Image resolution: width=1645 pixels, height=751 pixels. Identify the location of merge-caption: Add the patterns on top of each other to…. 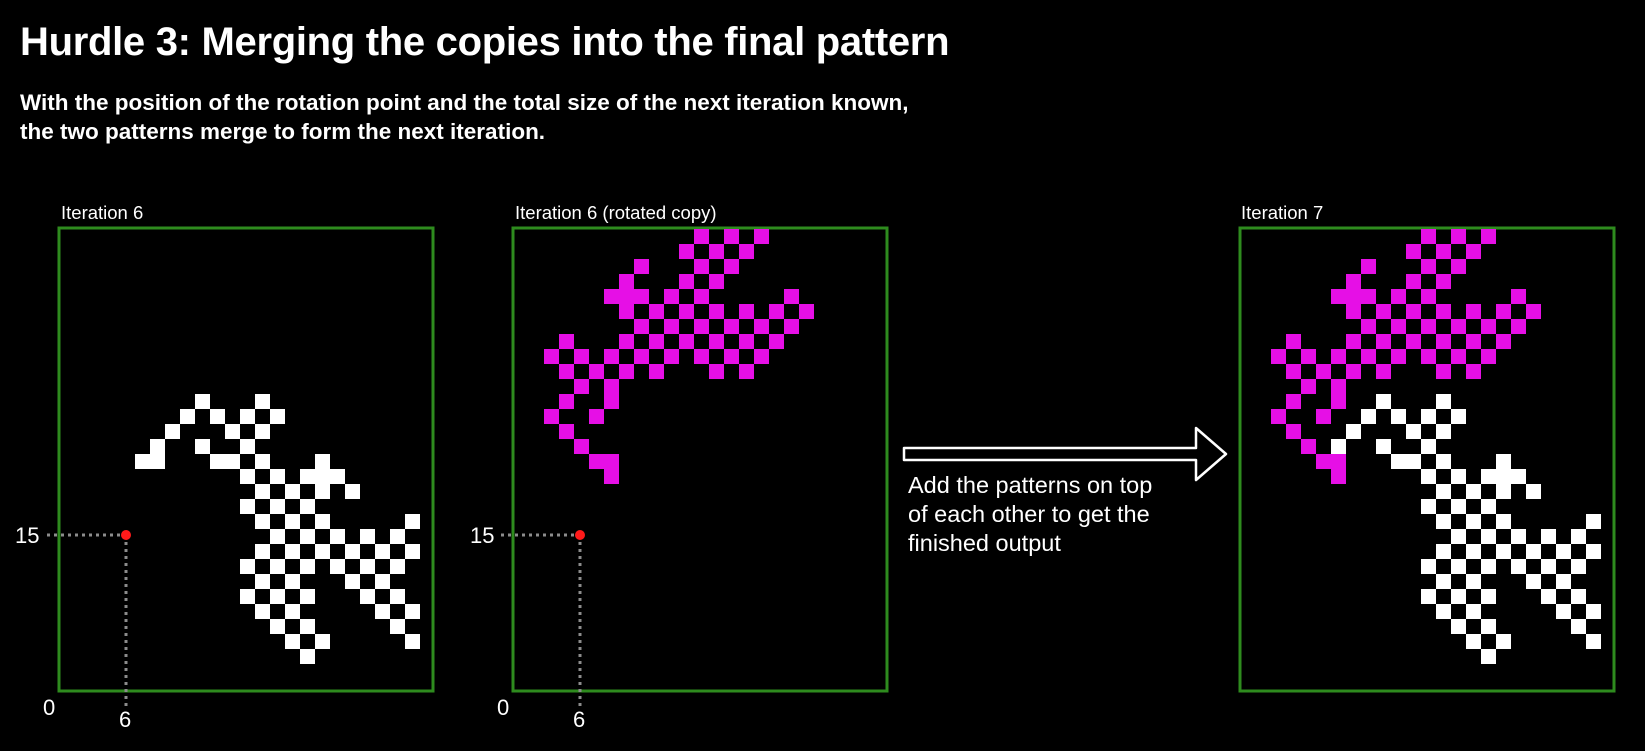
(1030, 514).